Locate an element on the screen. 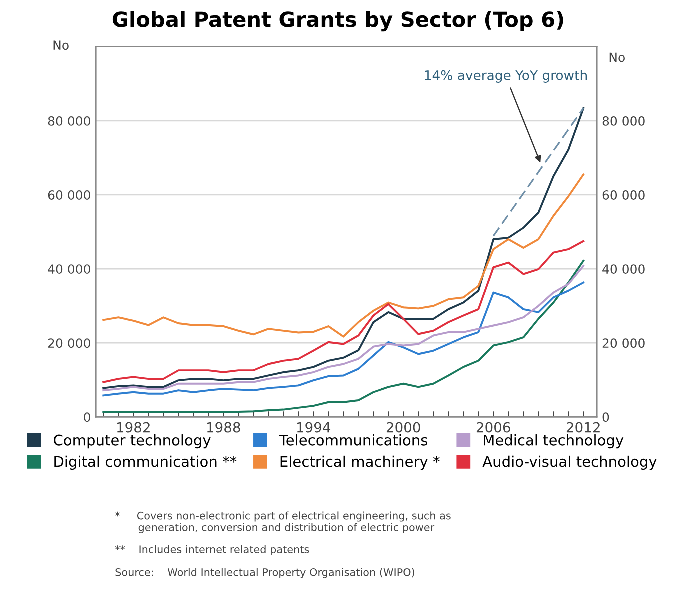  legend-label: Audio-visual technology is located at coordinates (569, 463).